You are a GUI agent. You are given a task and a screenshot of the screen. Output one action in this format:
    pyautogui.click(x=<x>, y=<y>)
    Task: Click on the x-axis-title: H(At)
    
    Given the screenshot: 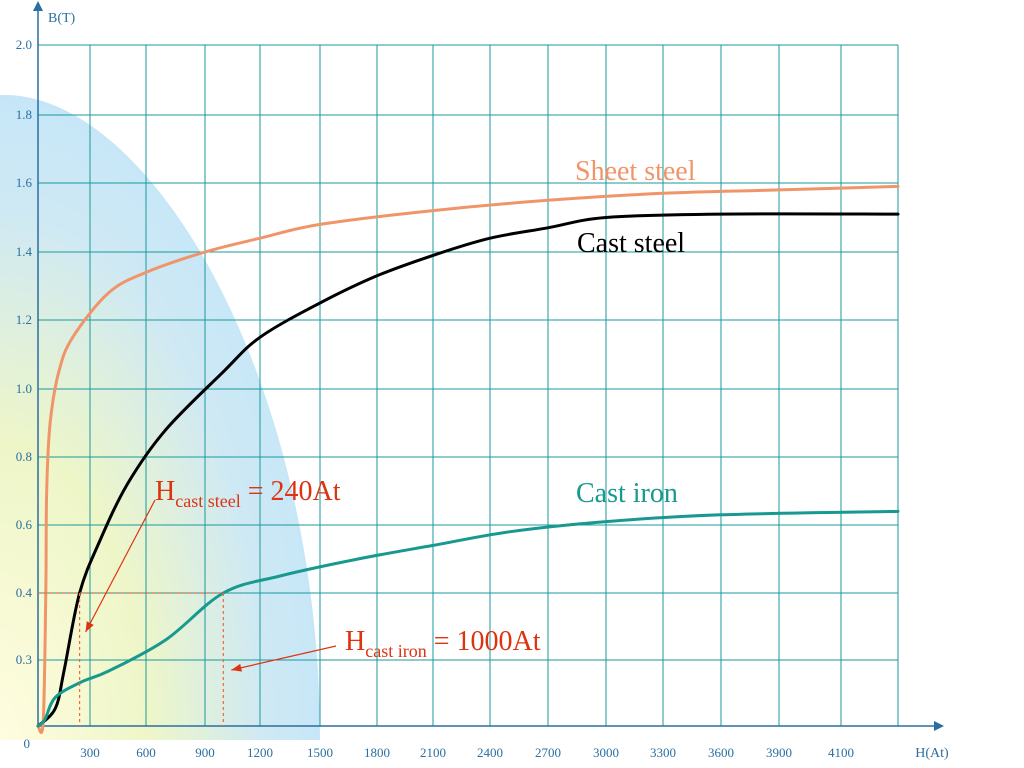 What is the action you would take?
    pyautogui.click(x=932, y=753)
    